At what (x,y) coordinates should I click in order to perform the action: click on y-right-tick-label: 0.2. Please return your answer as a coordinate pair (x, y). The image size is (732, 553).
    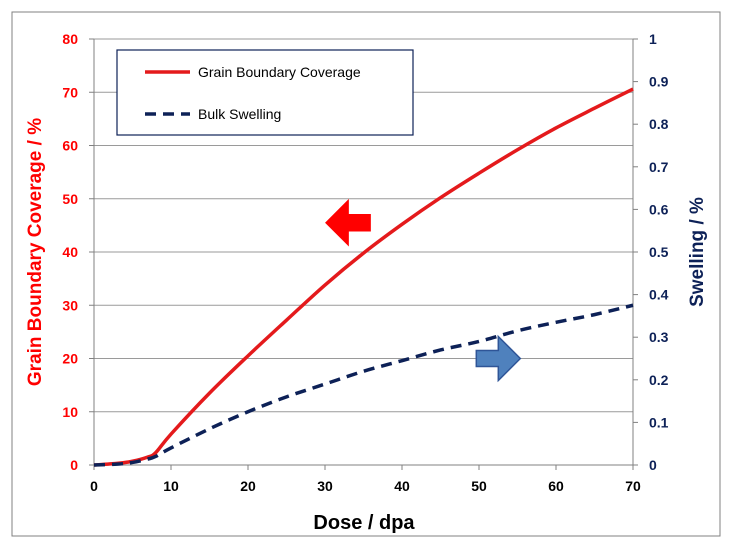
    Looking at the image, I should click on (659, 380).